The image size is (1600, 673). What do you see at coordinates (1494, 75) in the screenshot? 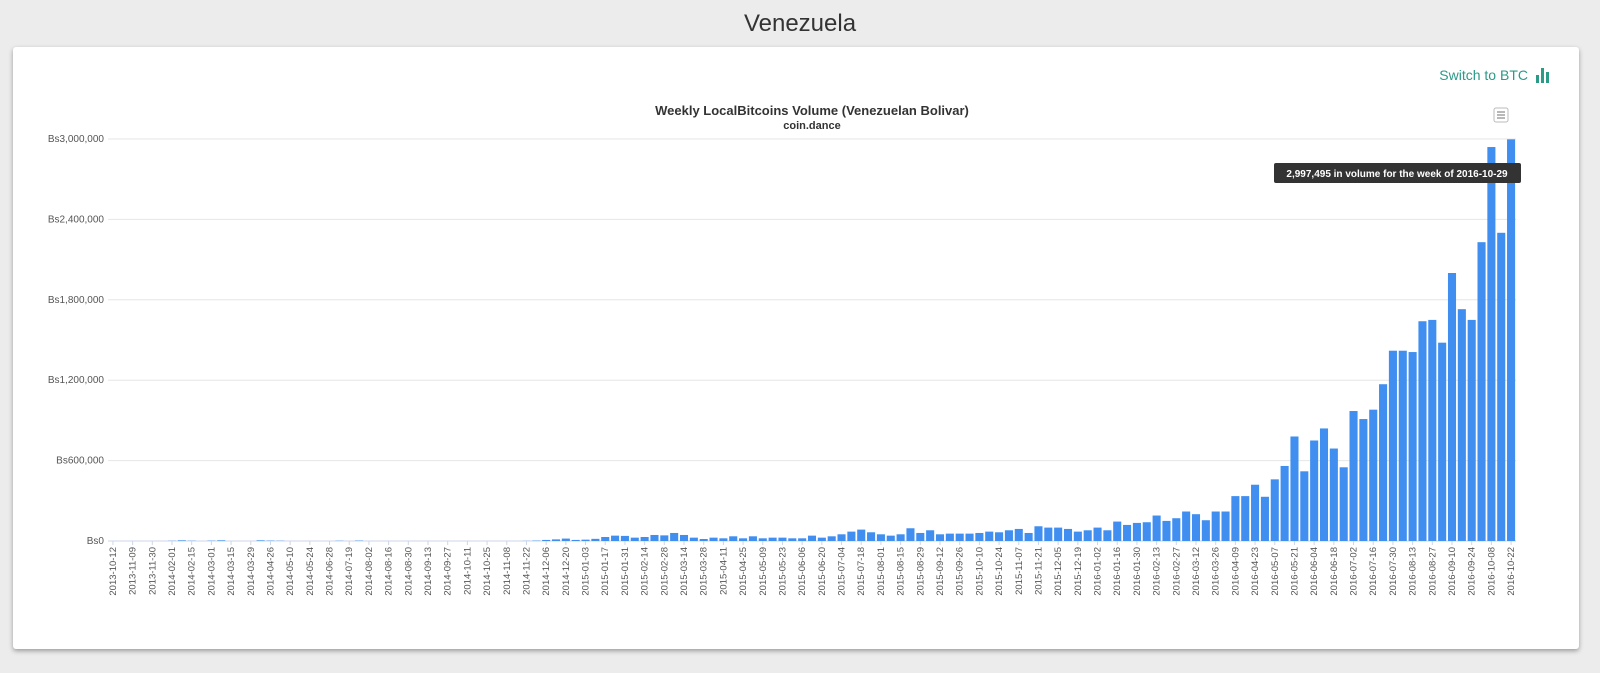
I see `switch-to-btc-button: Switch to BTC` at bounding box center [1494, 75].